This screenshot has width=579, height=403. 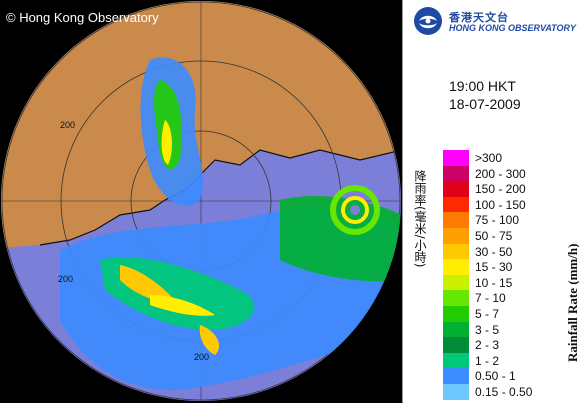 What do you see at coordinates (202, 357) in the screenshot?
I see `range-label-south: 200` at bounding box center [202, 357].